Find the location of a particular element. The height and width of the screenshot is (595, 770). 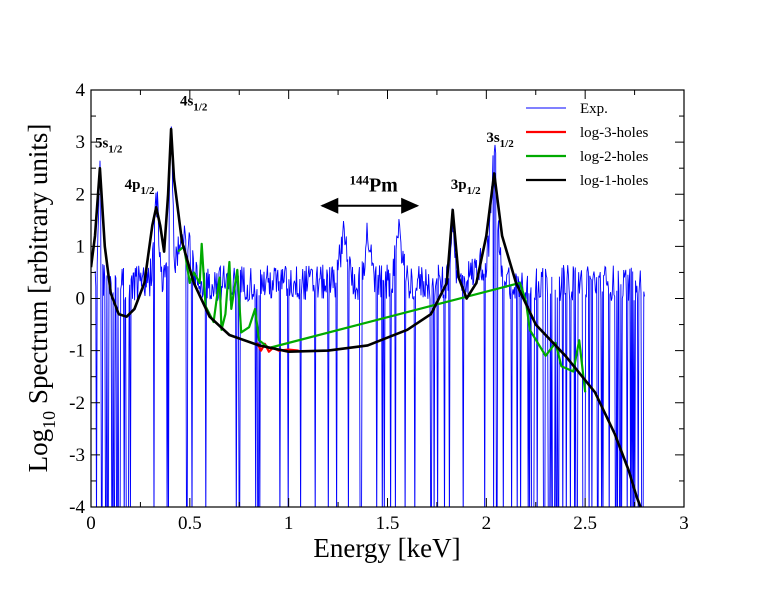

series-log-3-holes-line is located at coordinates (277, 347).